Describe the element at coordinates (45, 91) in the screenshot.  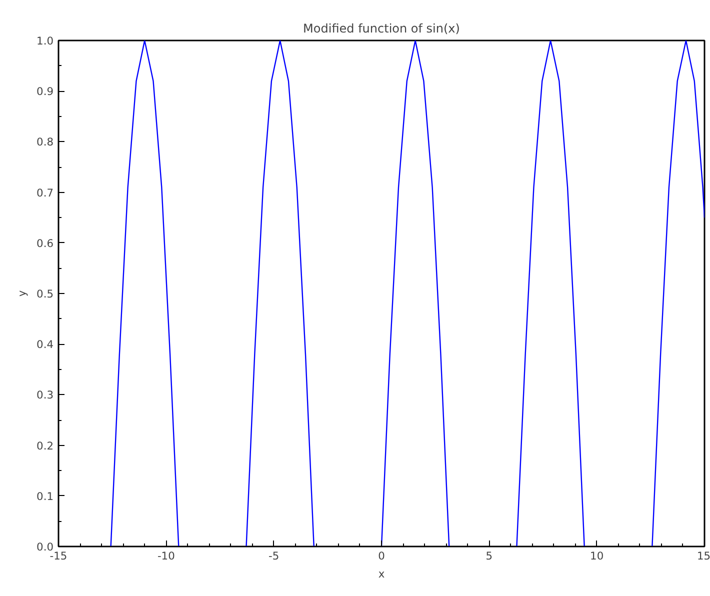
I see `y-tick-label: 0.9` at that location.